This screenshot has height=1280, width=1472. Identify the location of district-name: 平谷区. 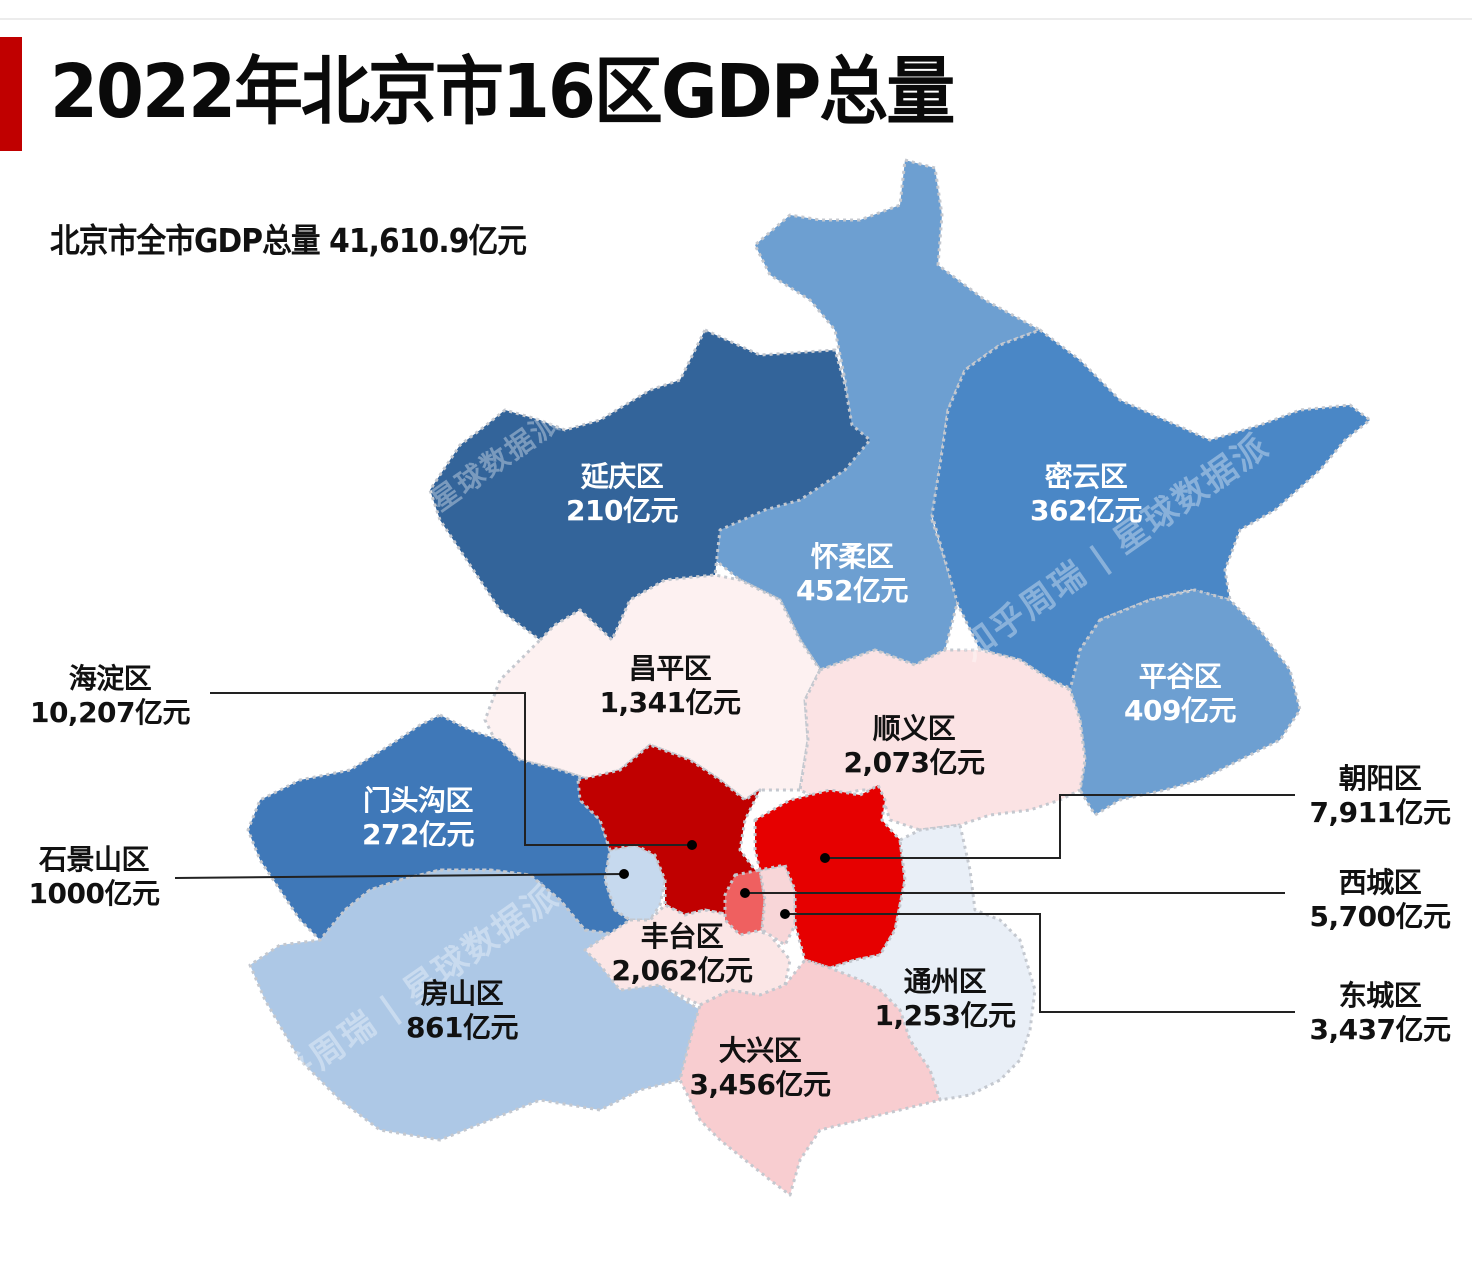
(1180, 676).